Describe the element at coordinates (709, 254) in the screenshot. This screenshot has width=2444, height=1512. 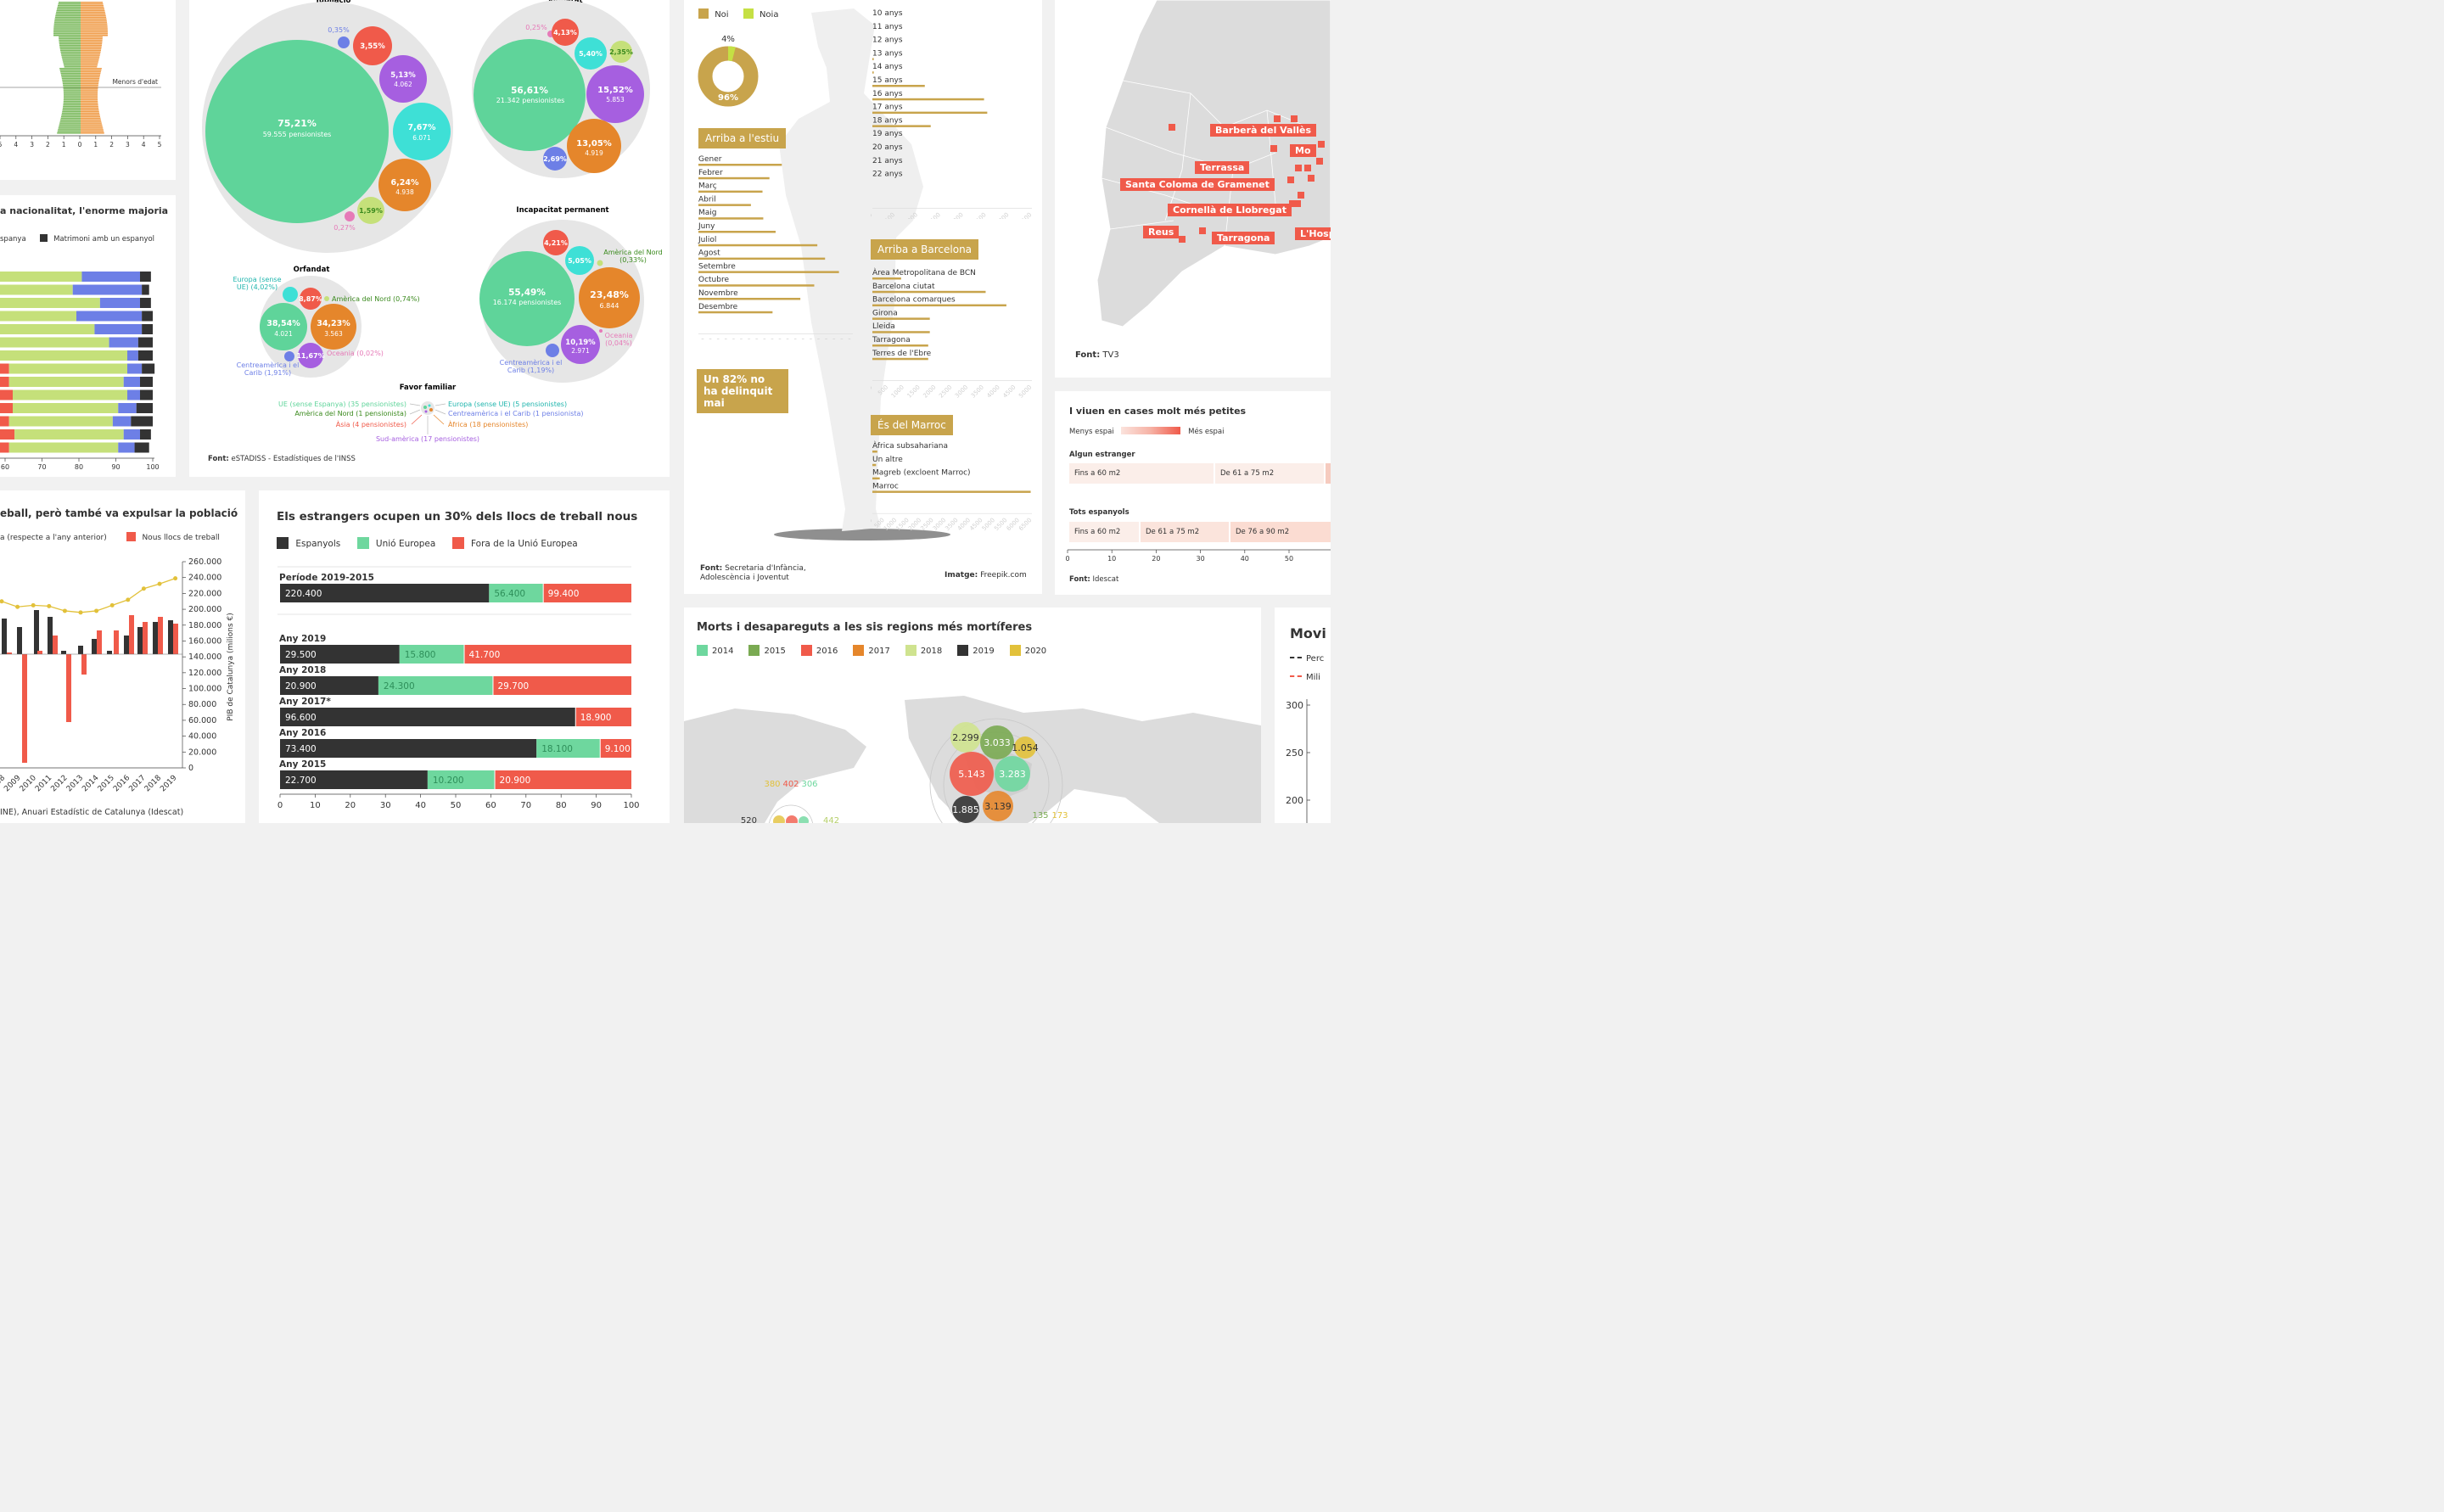
I see `months-label: Agost` at that location.